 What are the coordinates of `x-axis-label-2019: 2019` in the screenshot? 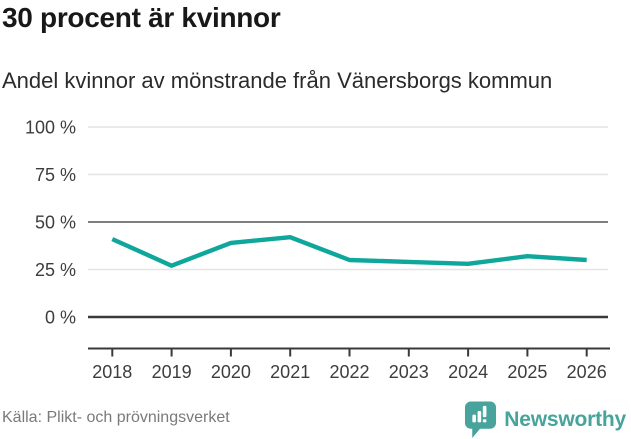 It's located at (172, 372).